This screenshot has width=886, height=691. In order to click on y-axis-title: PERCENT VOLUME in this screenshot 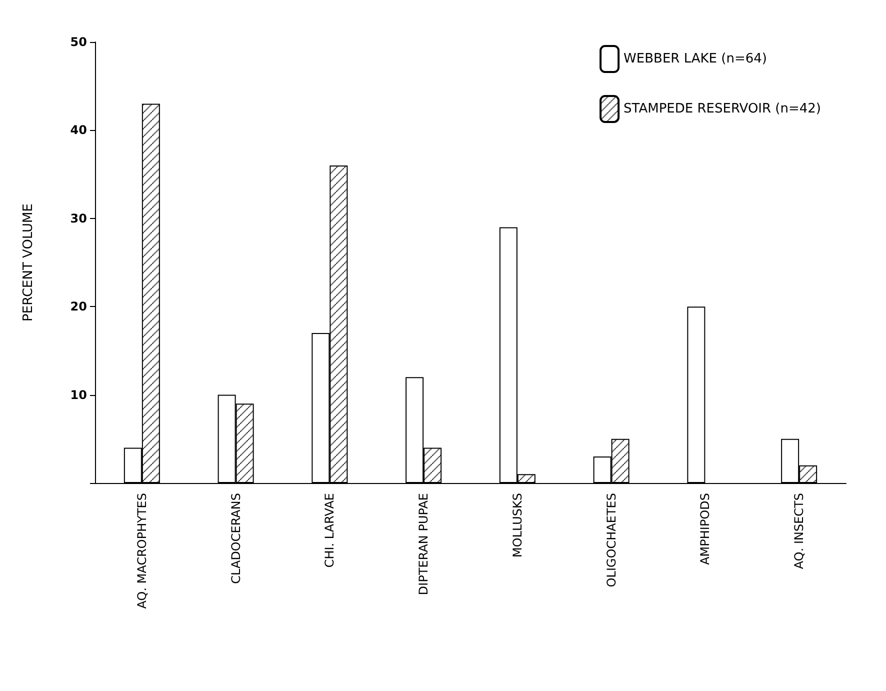, I will do `click(28, 263)`.